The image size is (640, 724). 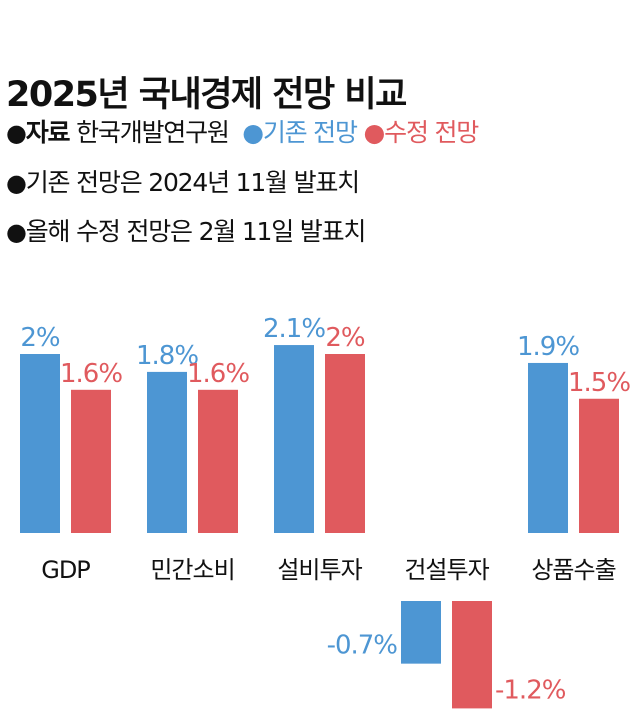 I want to click on data-label: 1.9%, so click(x=548, y=347).